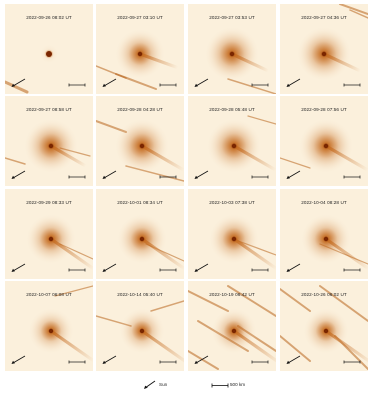  Describe the element at coordinates (49, 109) in the screenshot. I see `panel-timestamp: 2022-09-27 08:58 UT` at that location.